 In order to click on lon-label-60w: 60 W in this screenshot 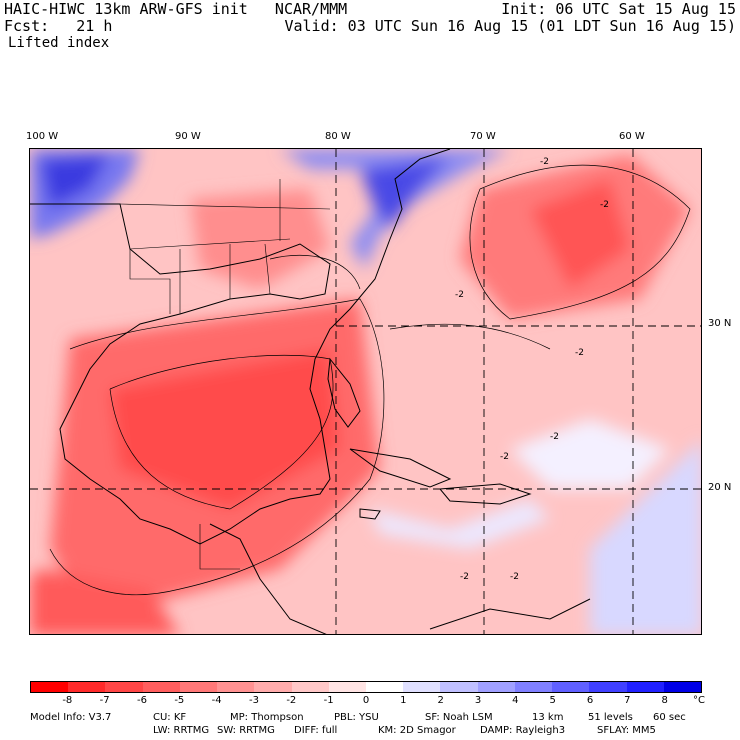, I will do `click(632, 136)`.